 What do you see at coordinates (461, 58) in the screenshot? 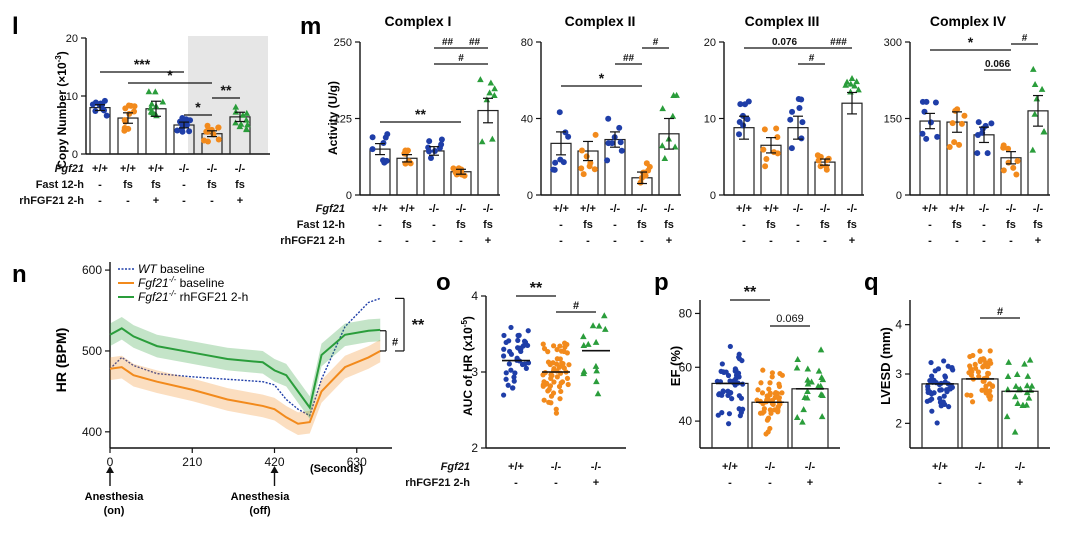
I see `m1-sig-3: #` at bounding box center [461, 58].